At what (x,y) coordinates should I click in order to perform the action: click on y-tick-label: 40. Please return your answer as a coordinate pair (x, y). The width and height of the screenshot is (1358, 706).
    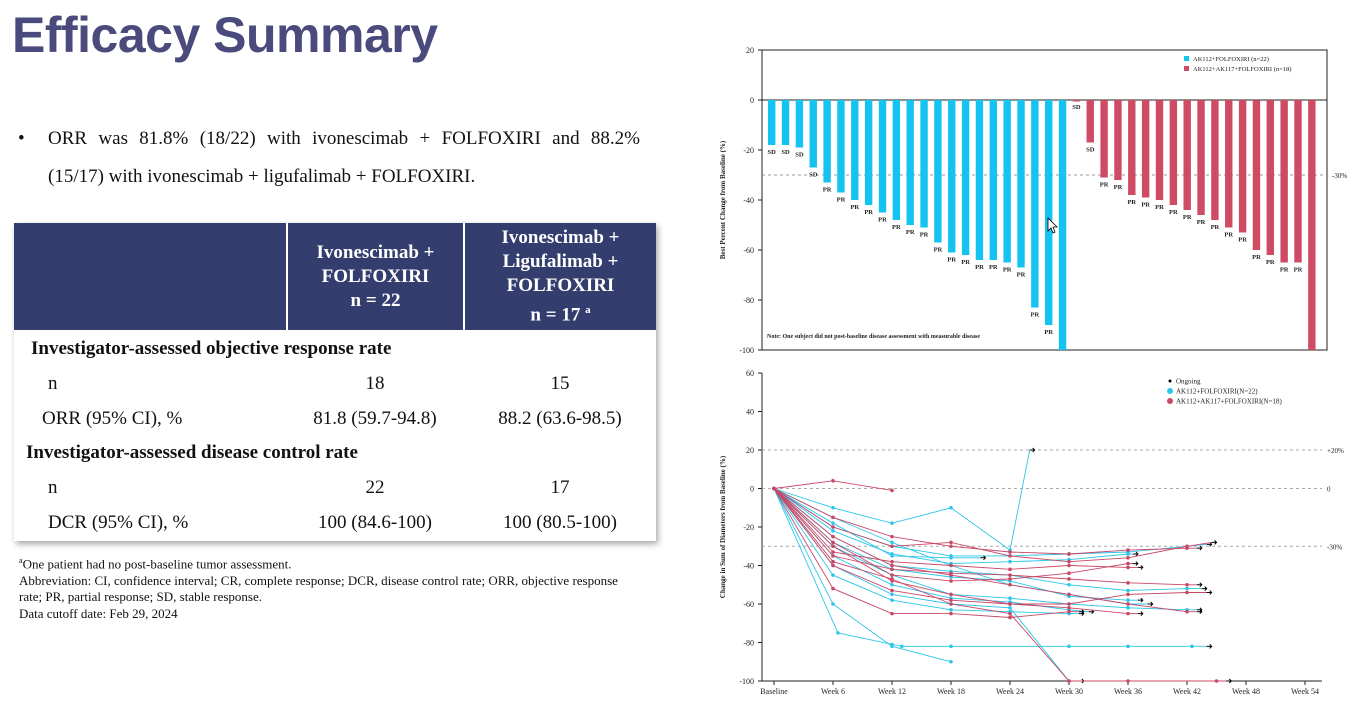
    Looking at the image, I should click on (750, 412).